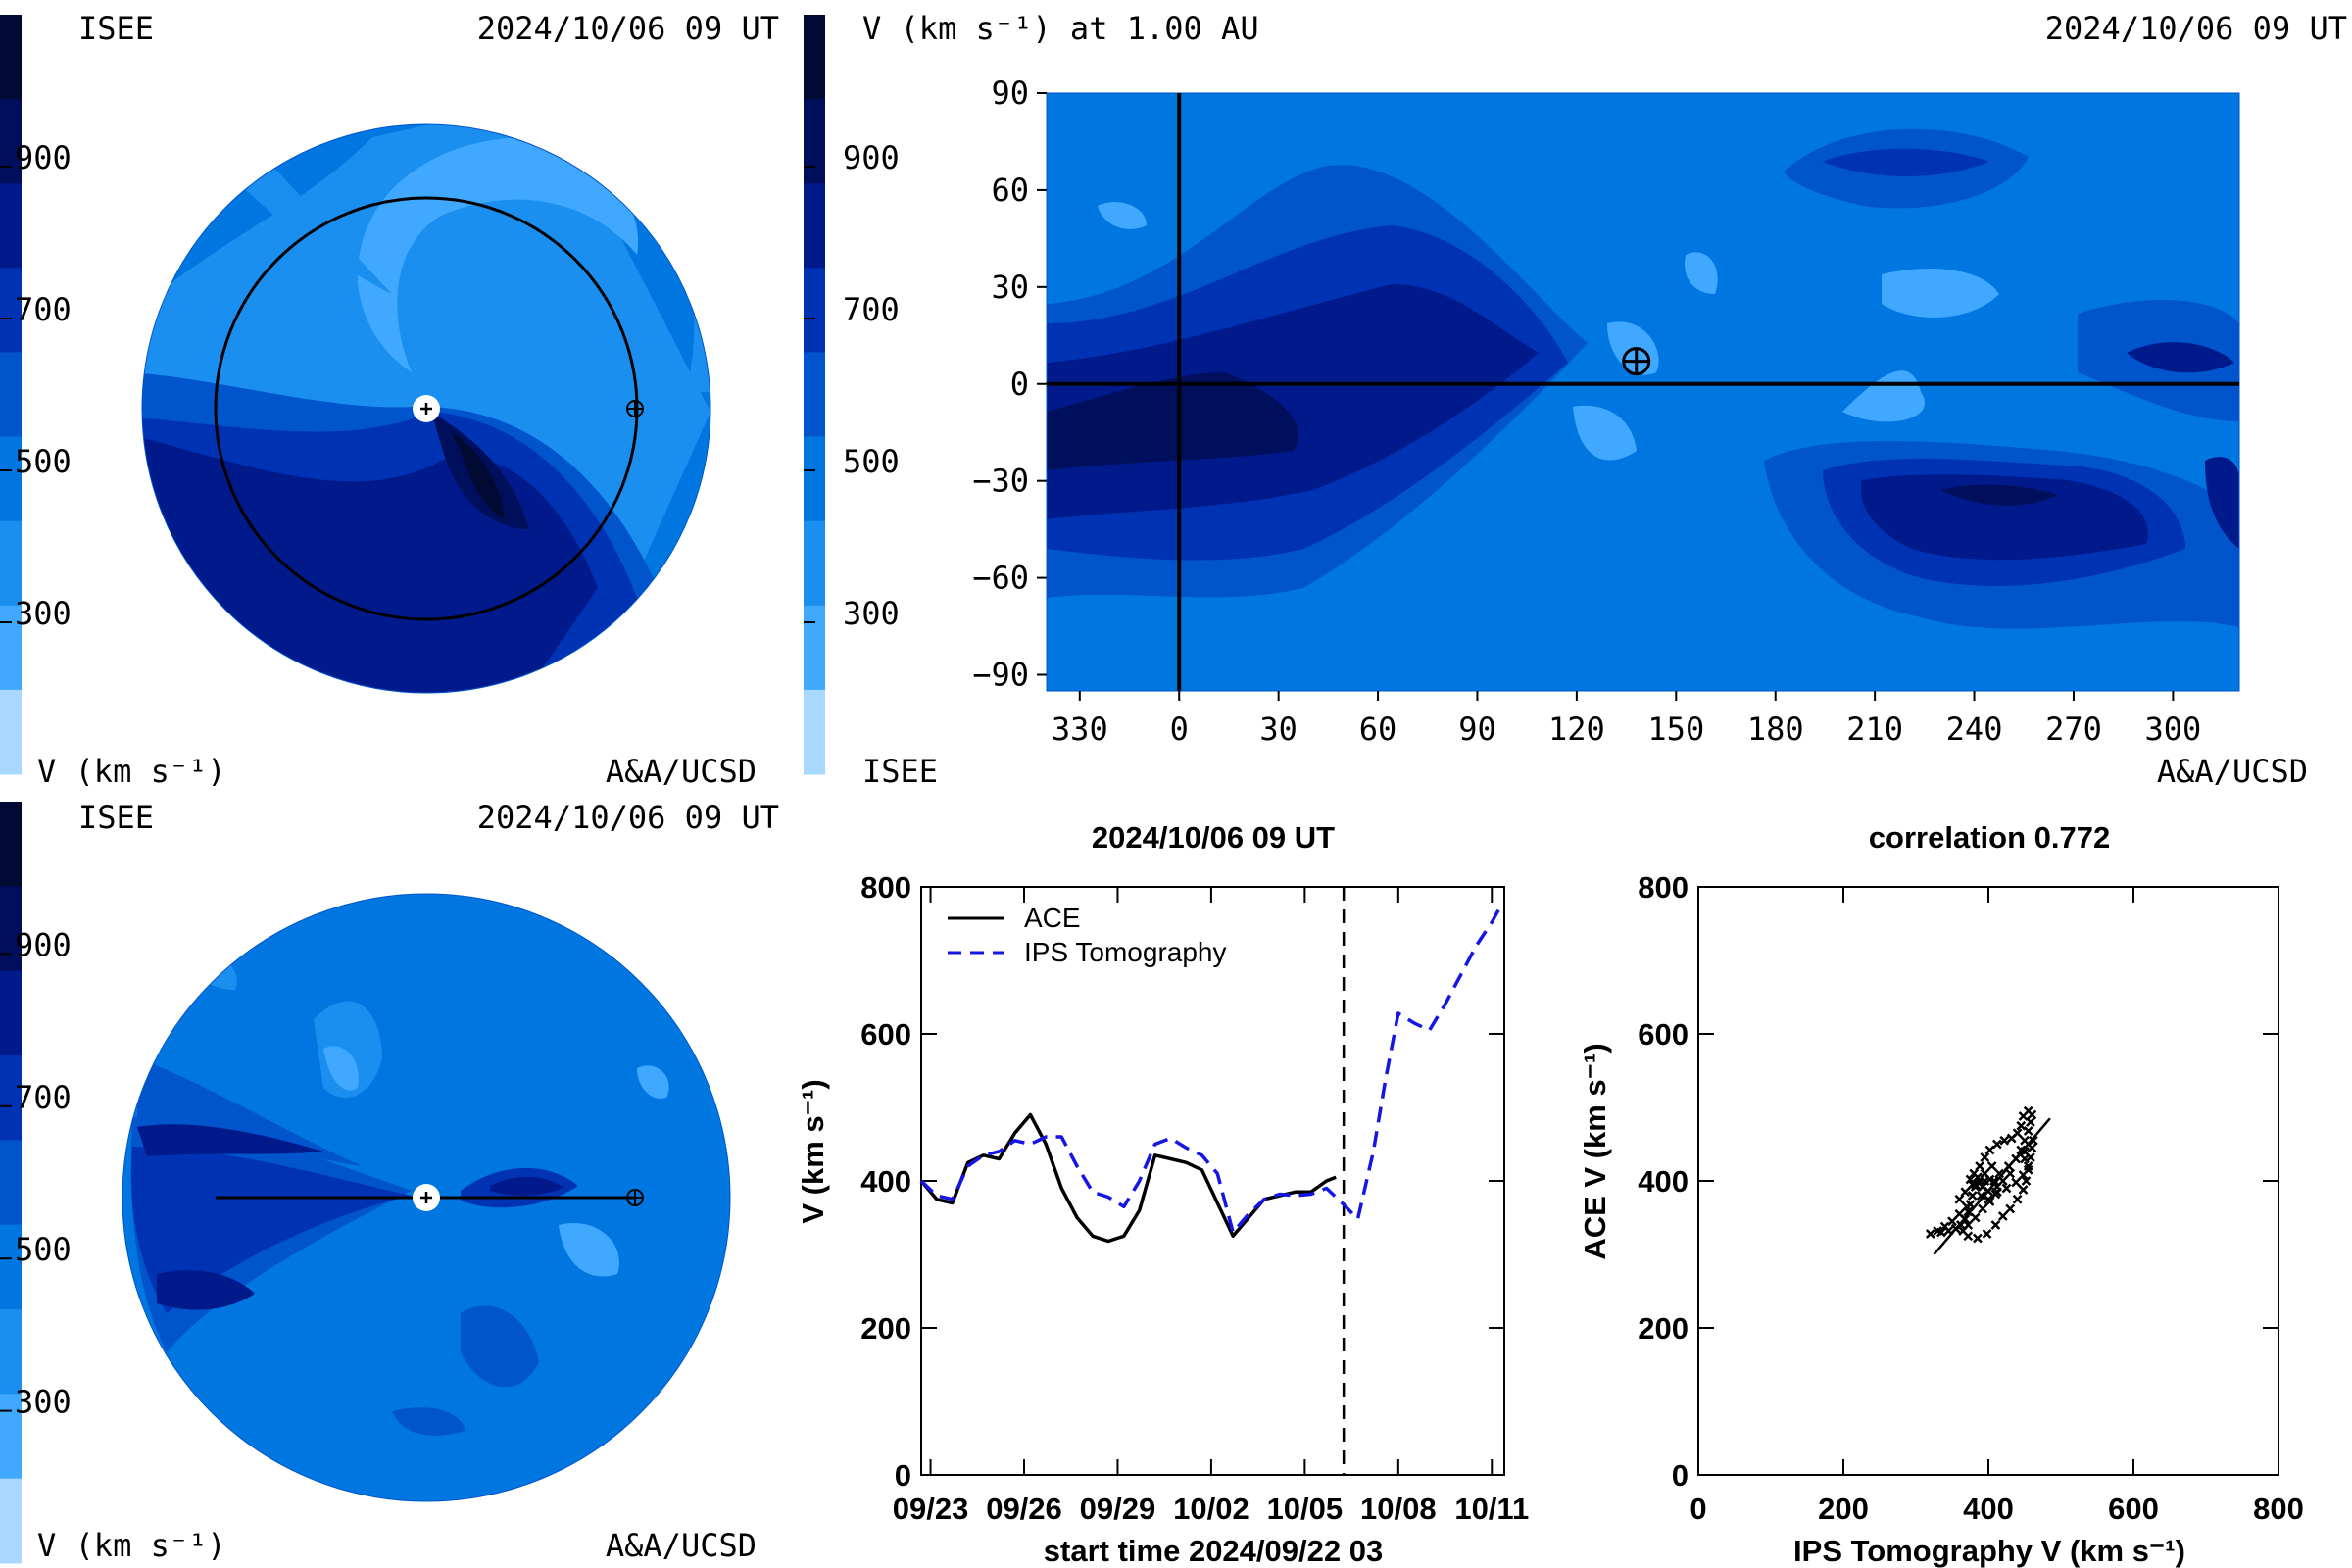  Describe the element at coordinates (2278, 1509) in the screenshot. I see `scatter-x-tick-label: 800` at that location.